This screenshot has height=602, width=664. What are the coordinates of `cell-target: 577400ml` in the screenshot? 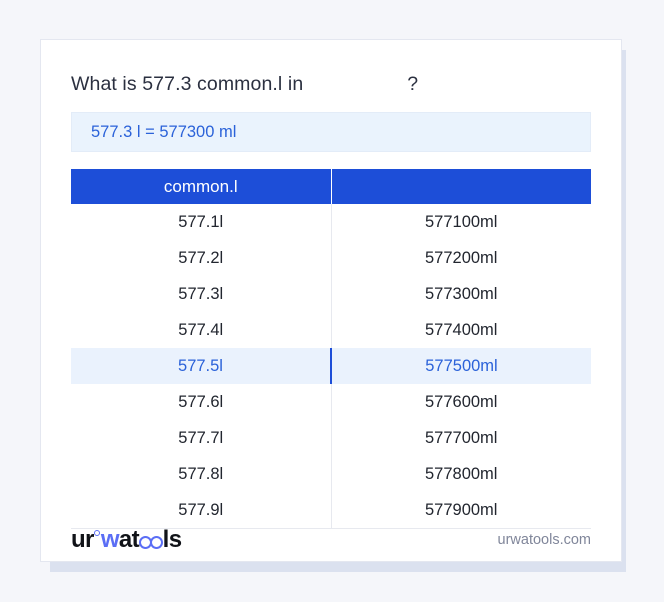 It's located at (461, 330).